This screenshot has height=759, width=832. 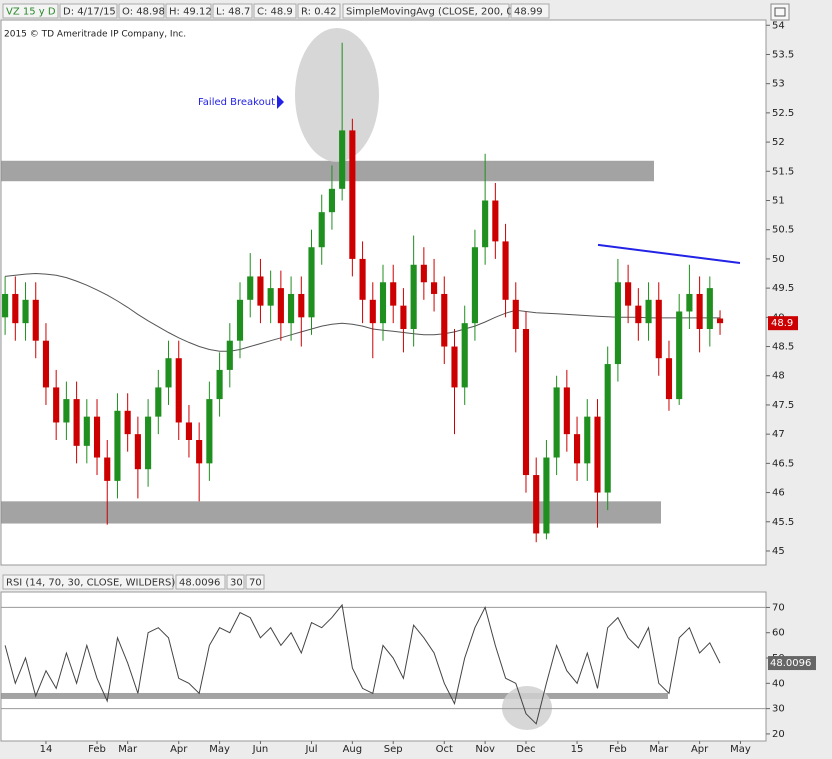 What do you see at coordinates (778, 259) in the screenshot?
I see `y-tick-label: 50` at bounding box center [778, 259].